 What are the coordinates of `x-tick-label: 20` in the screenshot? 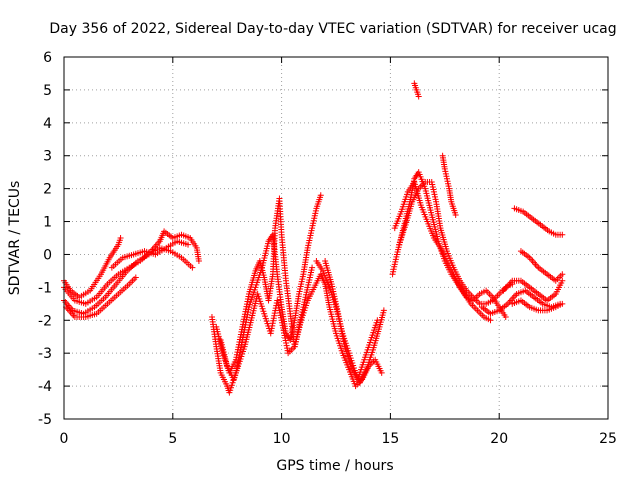 It's located at (499, 439).